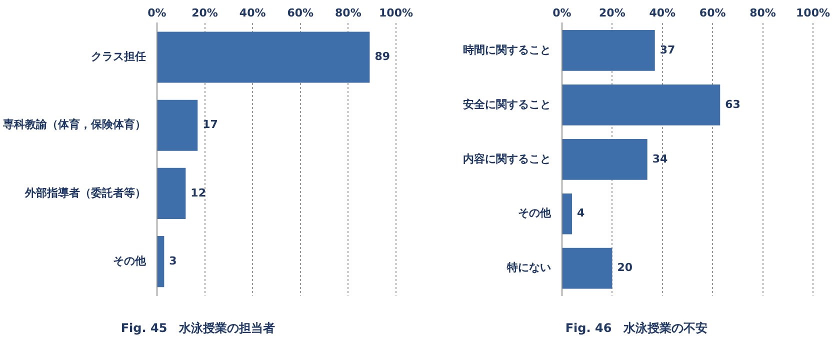 This screenshot has height=347, width=837. What do you see at coordinates (636, 327) in the screenshot?
I see `text: Fig. 46 水泳授業の不安` at bounding box center [636, 327].